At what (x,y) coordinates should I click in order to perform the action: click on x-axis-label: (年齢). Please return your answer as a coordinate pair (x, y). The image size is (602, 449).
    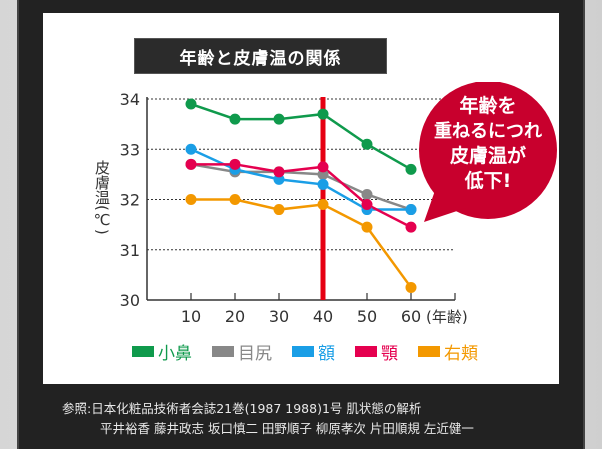
    Looking at the image, I should click on (447, 317).